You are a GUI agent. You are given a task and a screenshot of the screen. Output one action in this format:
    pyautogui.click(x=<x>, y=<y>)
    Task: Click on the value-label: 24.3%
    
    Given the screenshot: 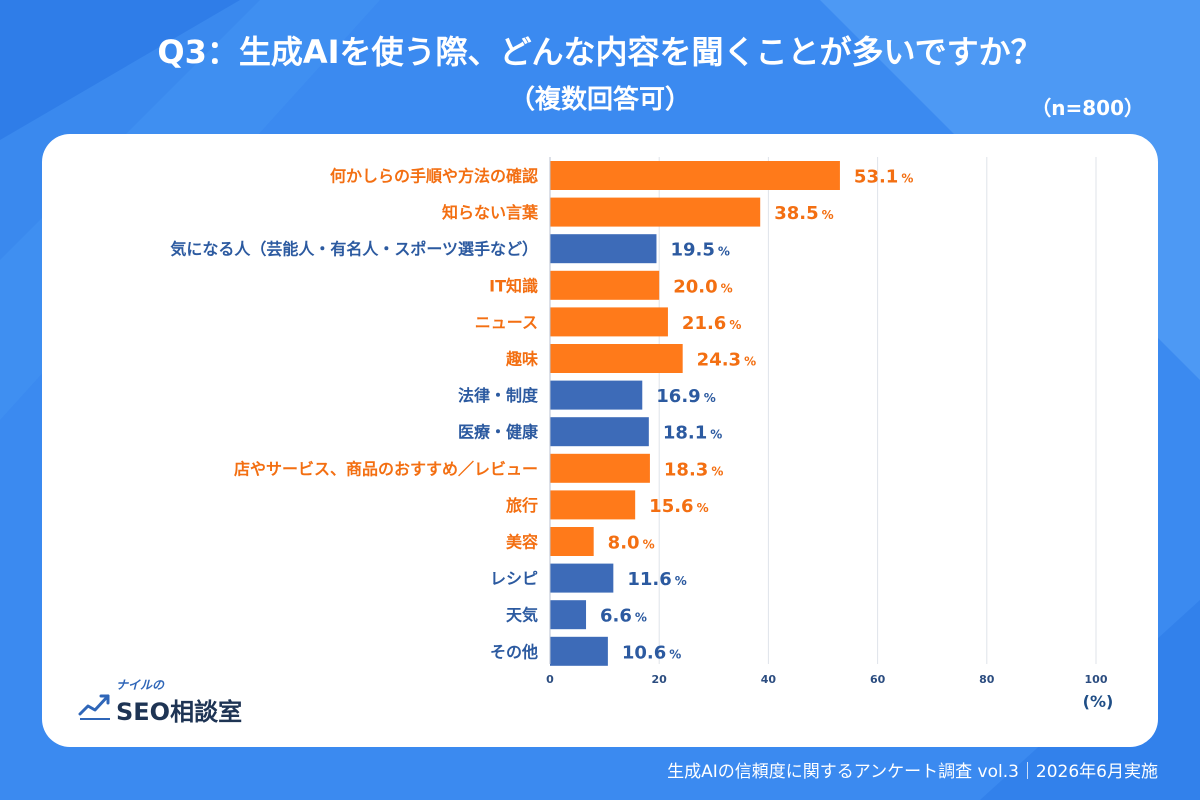 What is the action you would take?
    pyautogui.click(x=726, y=360)
    